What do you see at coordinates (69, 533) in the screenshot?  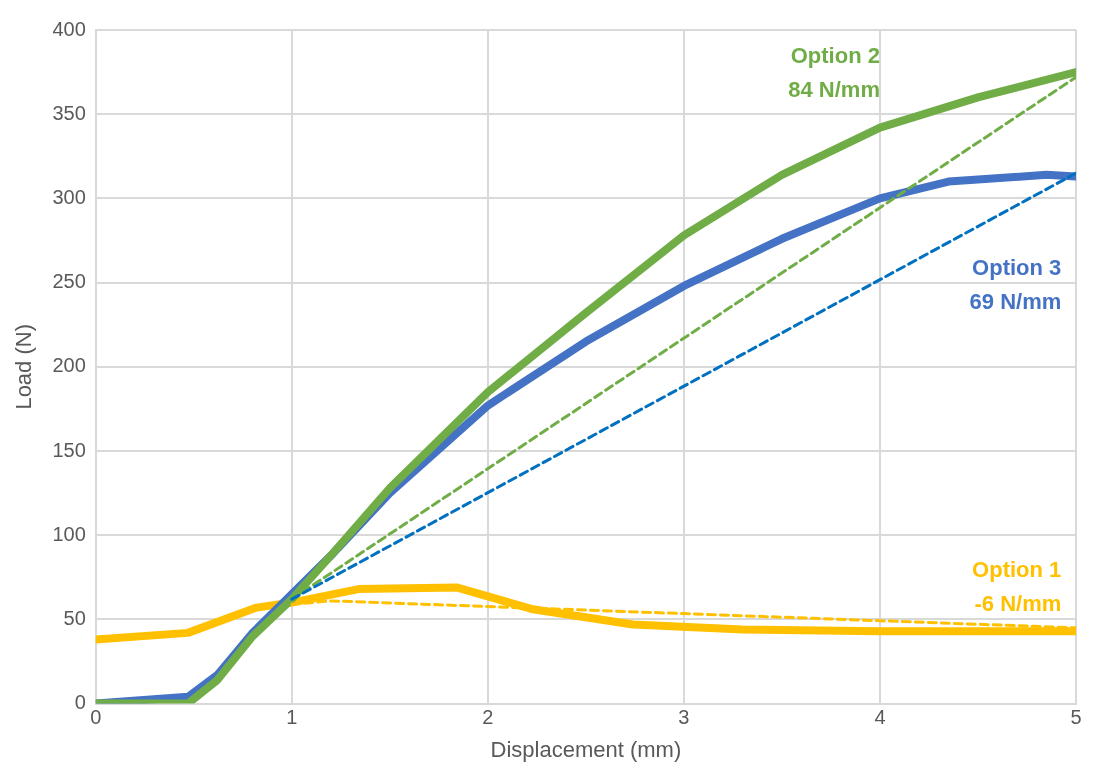 I see `y-tick-label: 100` at bounding box center [69, 533].